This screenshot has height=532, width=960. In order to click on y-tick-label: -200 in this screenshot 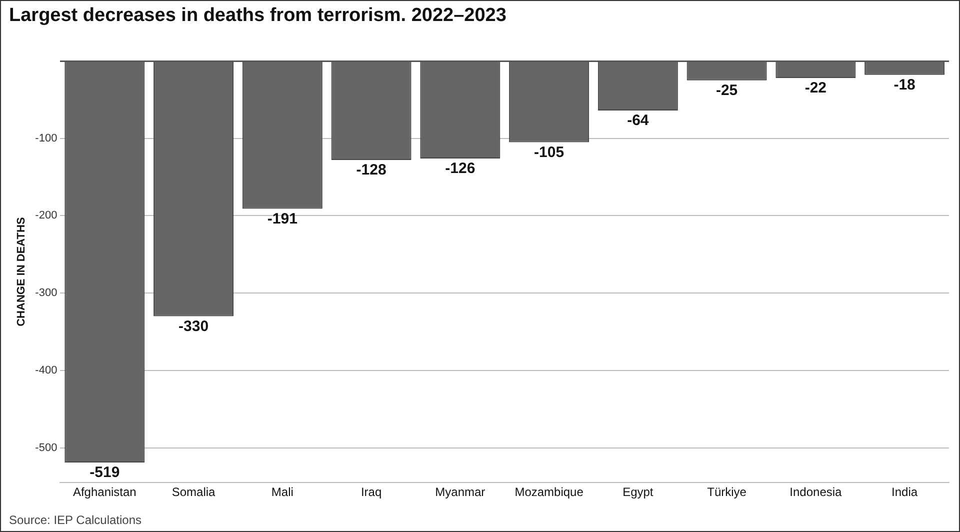, I will do `click(46, 216)`.